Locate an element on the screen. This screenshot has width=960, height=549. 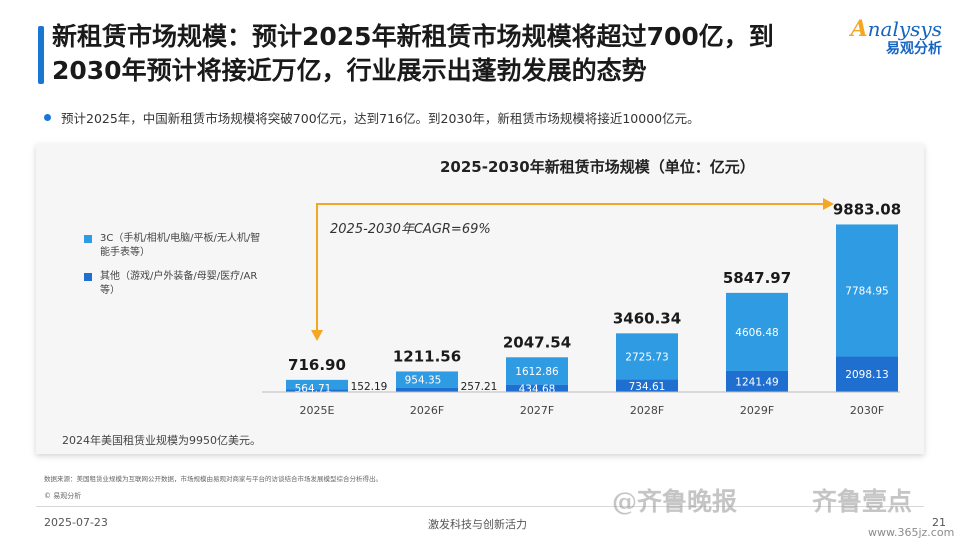
watermark-brand: 齐鲁壹点 is located at coordinates (862, 501).